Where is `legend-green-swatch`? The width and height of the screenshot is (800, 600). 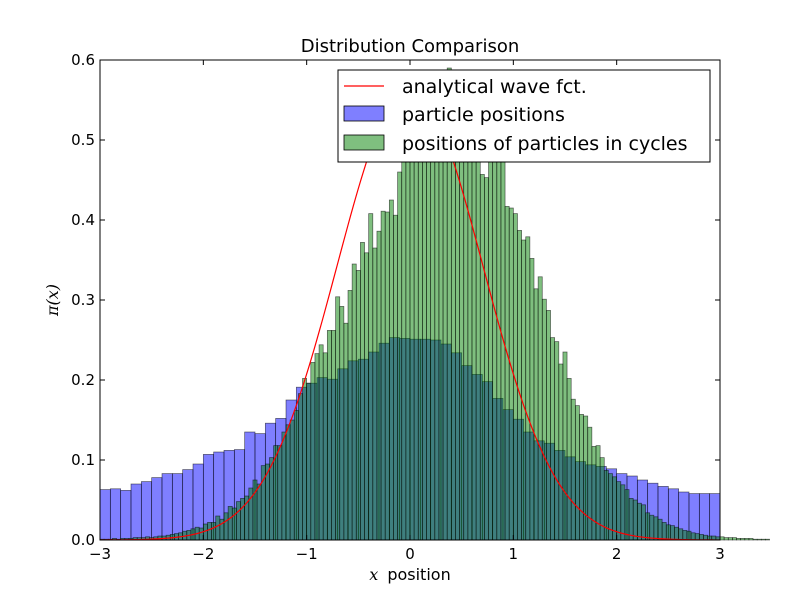 legend-green-swatch is located at coordinates (364, 142).